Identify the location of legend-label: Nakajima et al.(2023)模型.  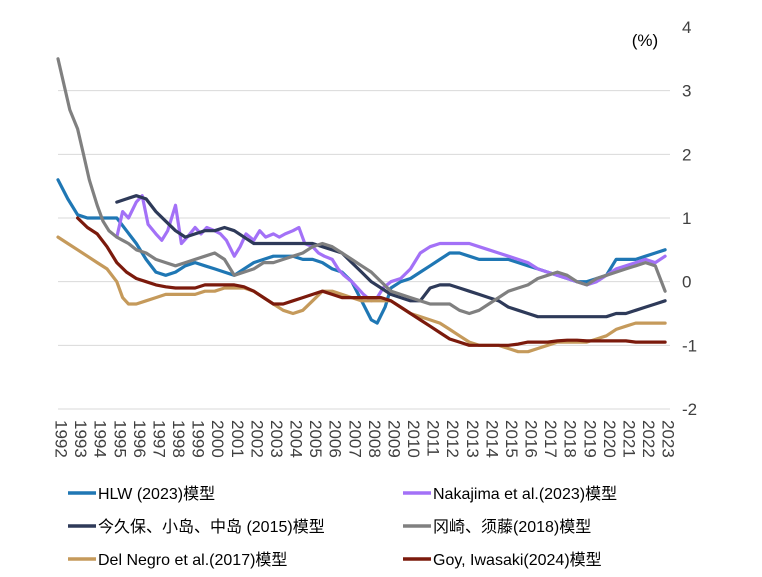
(525, 494).